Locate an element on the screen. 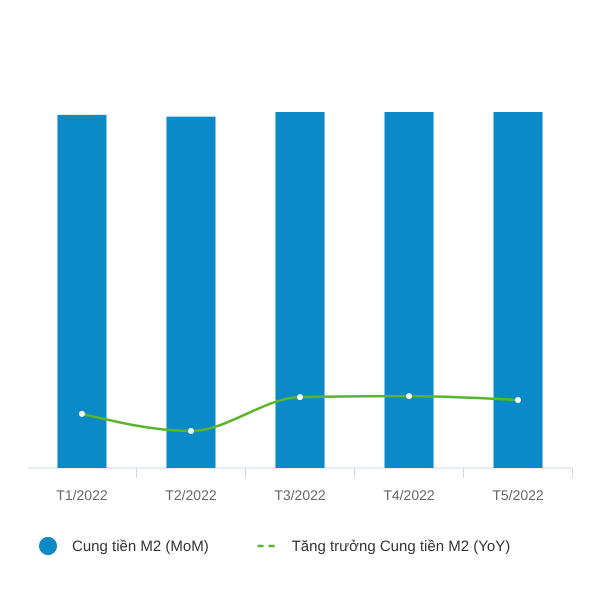  x-tick-label: T1/2022 is located at coordinates (82, 495).